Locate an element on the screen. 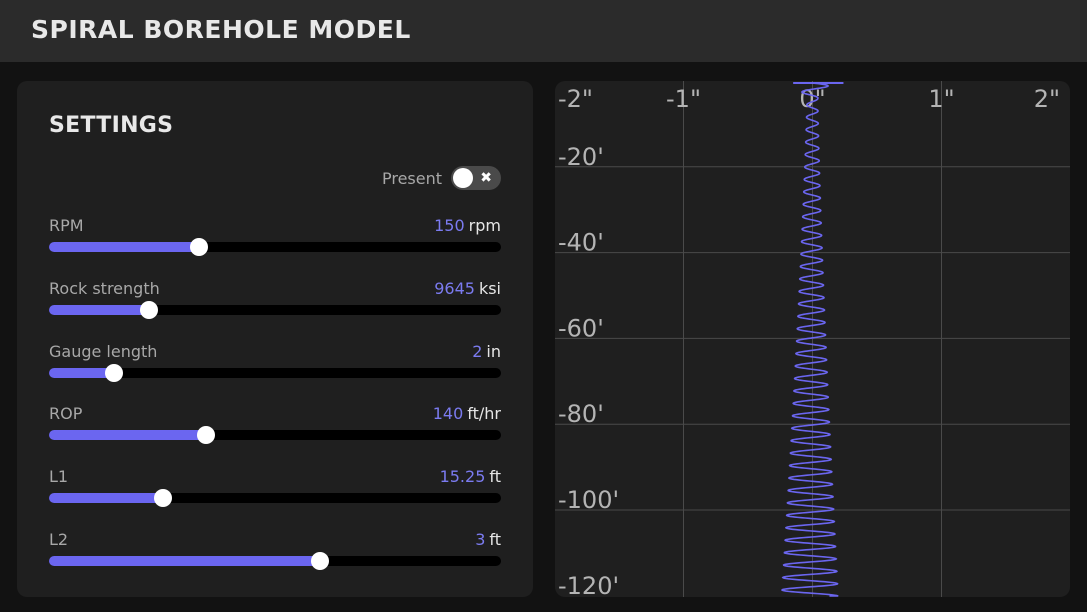  l1-slider is located at coordinates (275, 498).